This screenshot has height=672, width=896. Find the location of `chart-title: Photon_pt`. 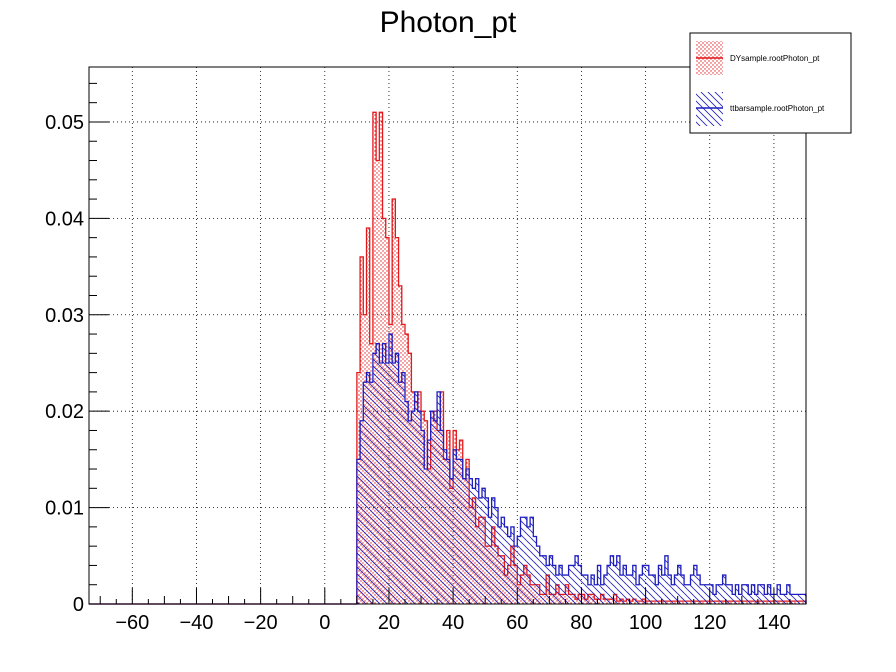

chart-title: Photon_pt is located at coordinates (448, 22).